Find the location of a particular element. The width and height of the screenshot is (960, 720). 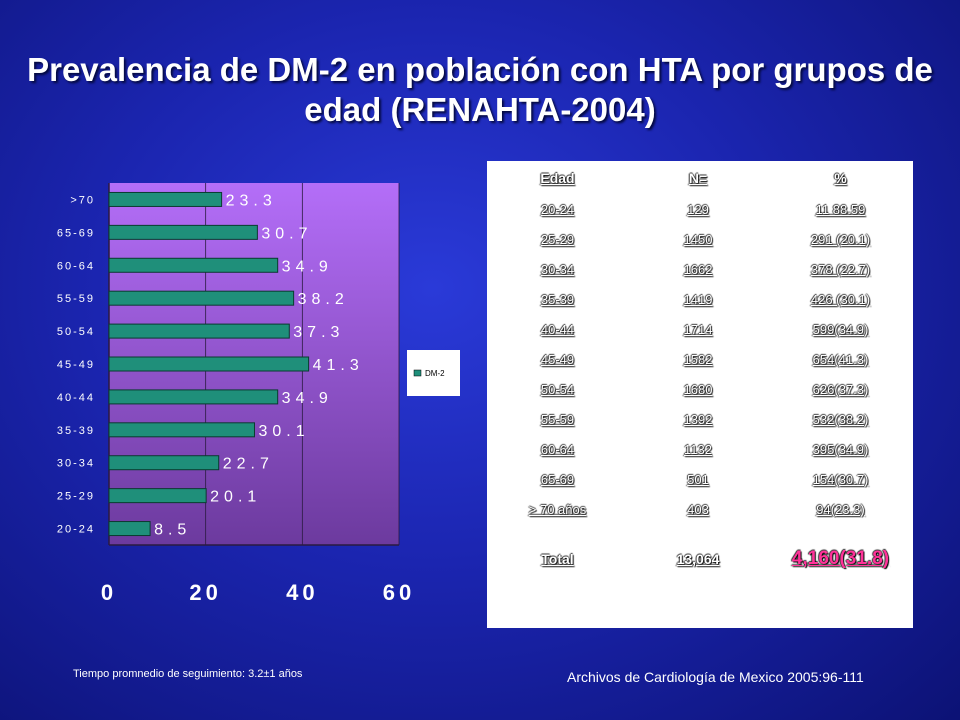

table-cell: 20-24 is located at coordinates (557, 209).